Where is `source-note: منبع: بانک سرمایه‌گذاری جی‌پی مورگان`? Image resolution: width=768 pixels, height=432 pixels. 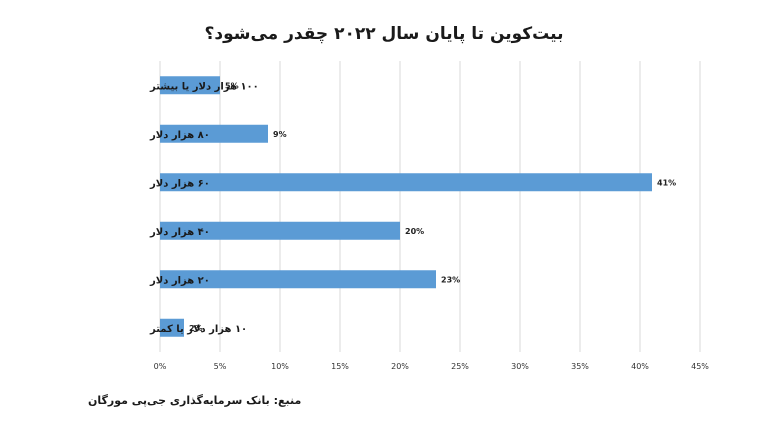
source-note: منبع: بانک سرمایه‌گذاری جی‌پی مورگان is located at coordinates (195, 400).